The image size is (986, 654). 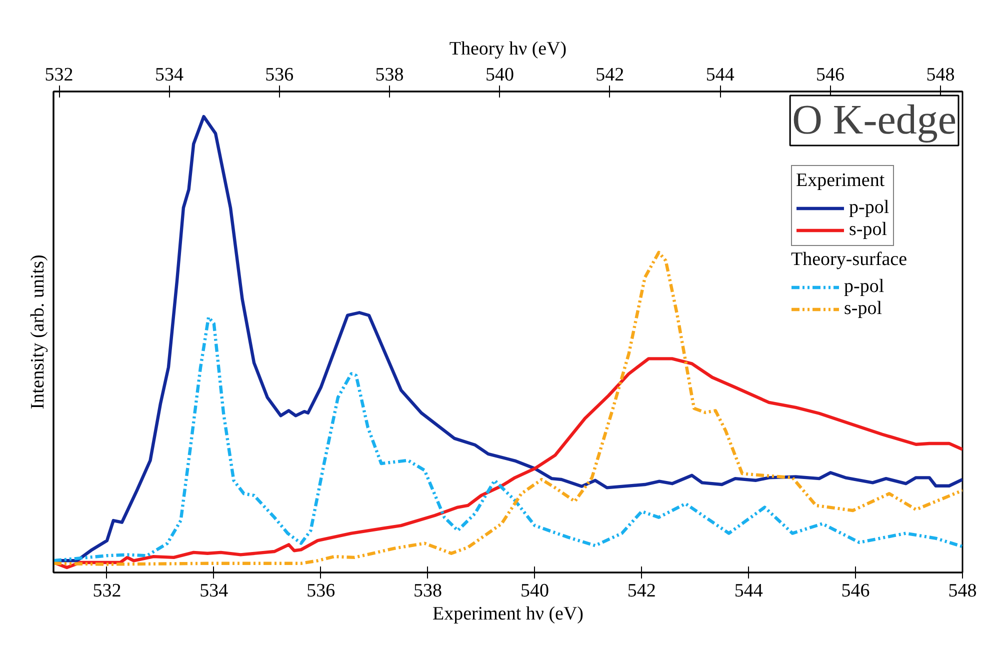 What do you see at coordinates (855, 591) in the screenshot?
I see `x-tick-label: 546` at bounding box center [855, 591].